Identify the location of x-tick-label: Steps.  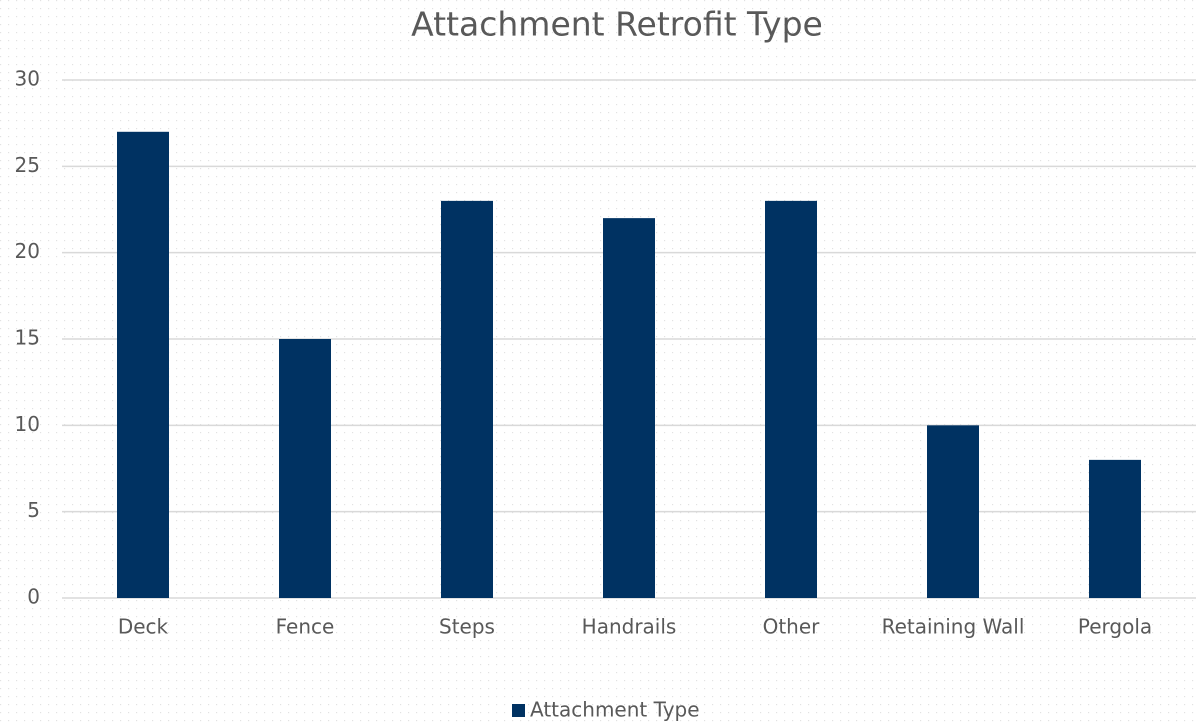
(467, 627).